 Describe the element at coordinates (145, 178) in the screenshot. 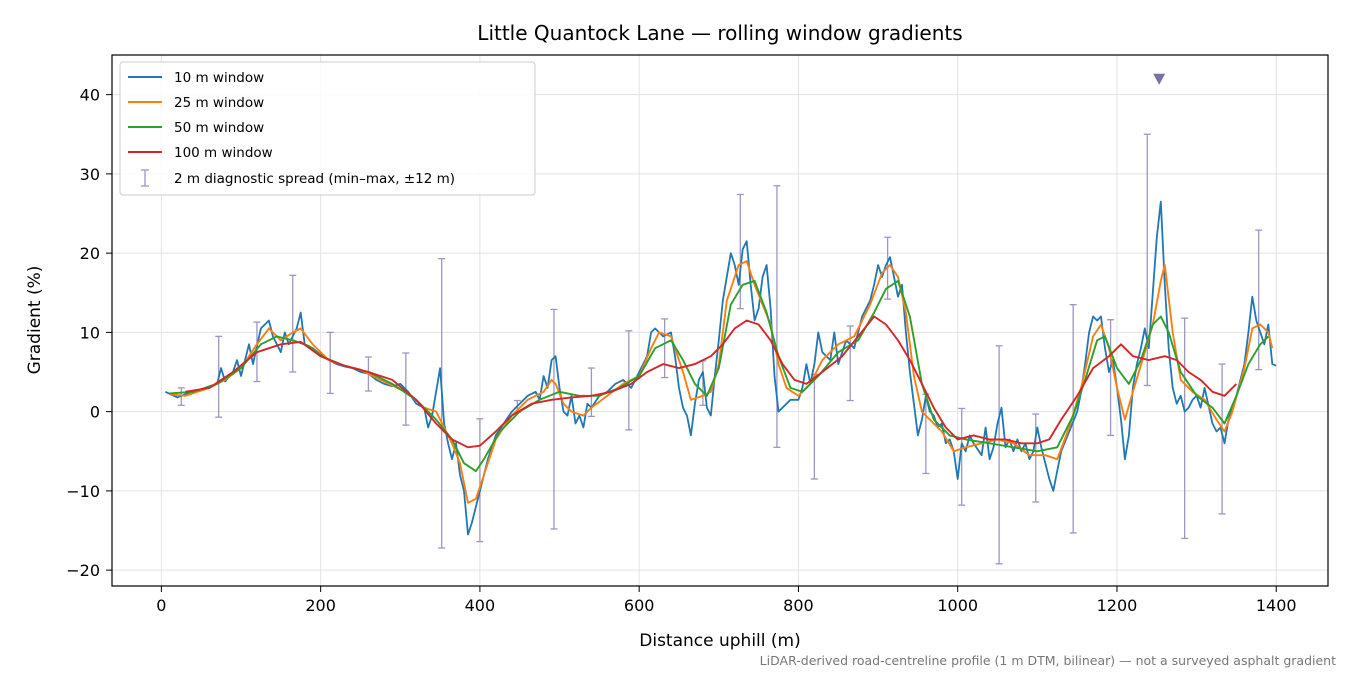

I see `legend-swatch-errorbar` at that location.